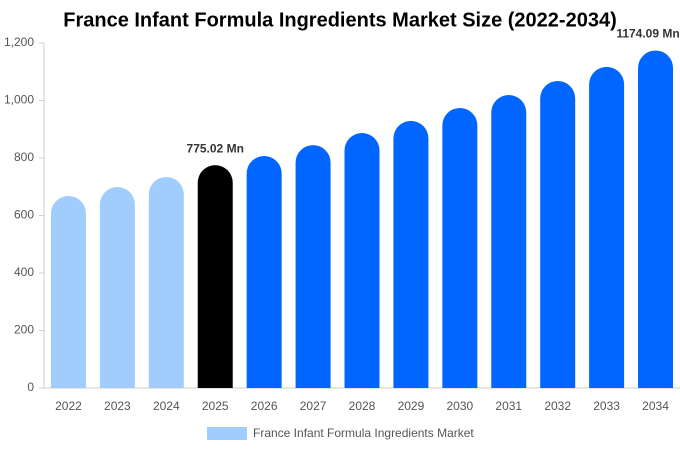 This screenshot has height=450, width=680. I want to click on y-tick-label: 1,000, so click(19, 100).